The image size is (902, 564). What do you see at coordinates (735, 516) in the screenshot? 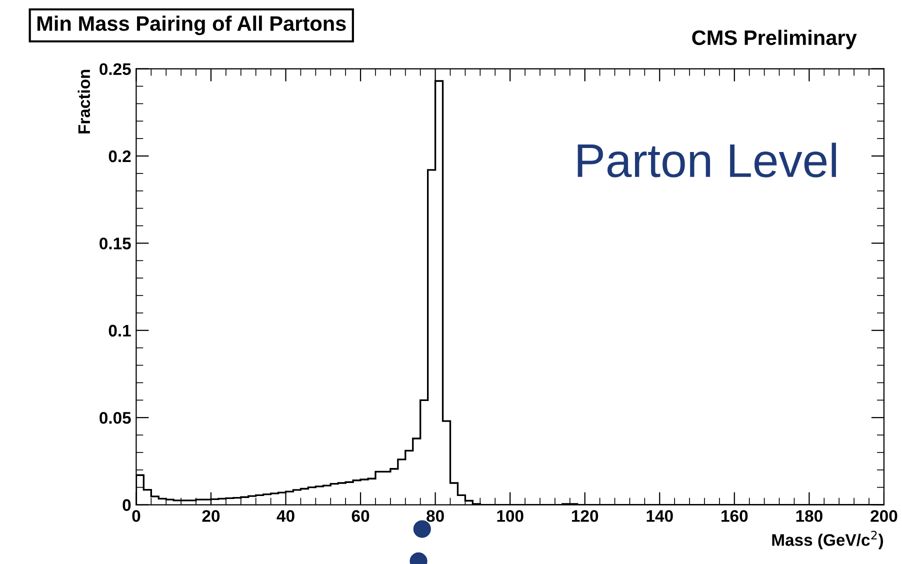
I see `x-tick-label: 160` at bounding box center [735, 516].